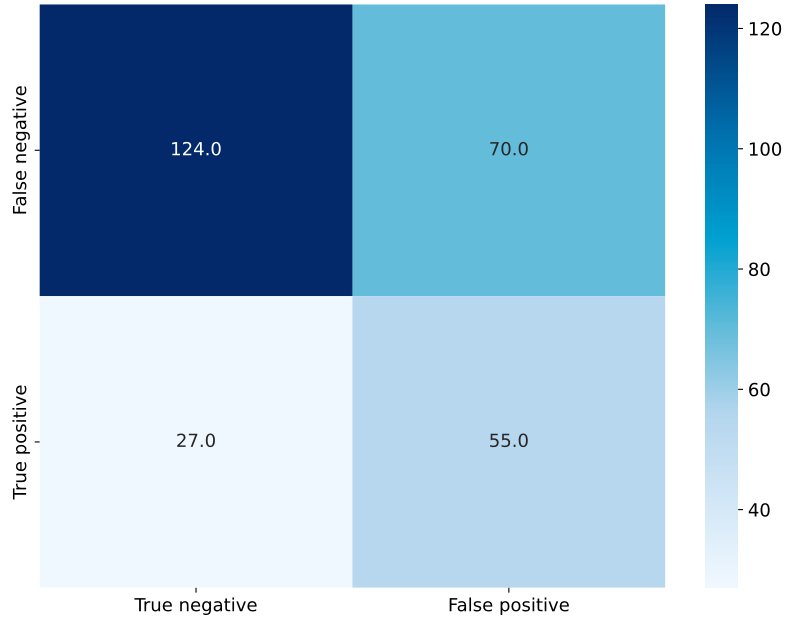 The width and height of the screenshot is (792, 630). Describe the element at coordinates (196, 441) in the screenshot. I see `data-label: 27.0` at that location.